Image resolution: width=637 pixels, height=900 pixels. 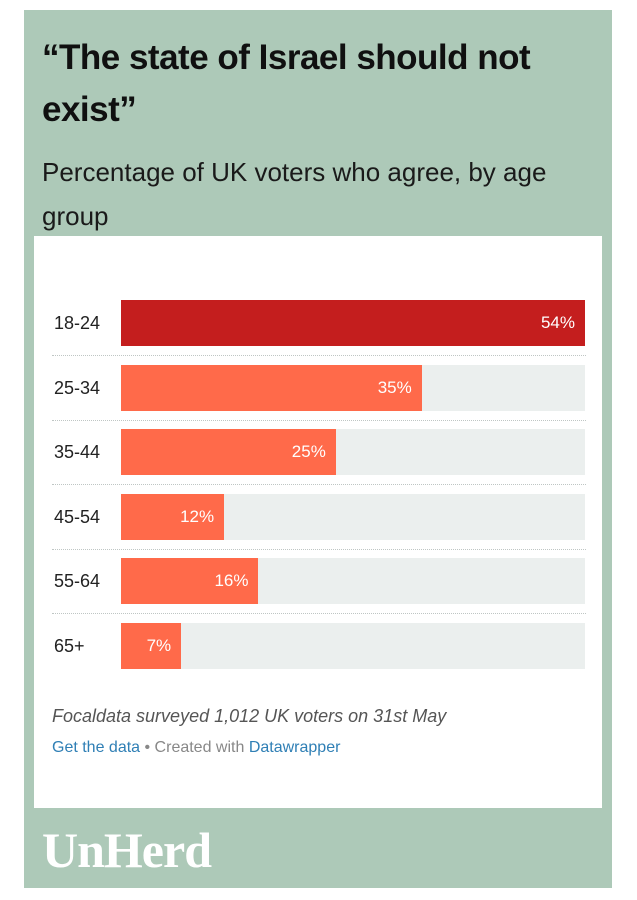 What do you see at coordinates (353, 645) in the screenshot?
I see `bar-track` at bounding box center [353, 645].